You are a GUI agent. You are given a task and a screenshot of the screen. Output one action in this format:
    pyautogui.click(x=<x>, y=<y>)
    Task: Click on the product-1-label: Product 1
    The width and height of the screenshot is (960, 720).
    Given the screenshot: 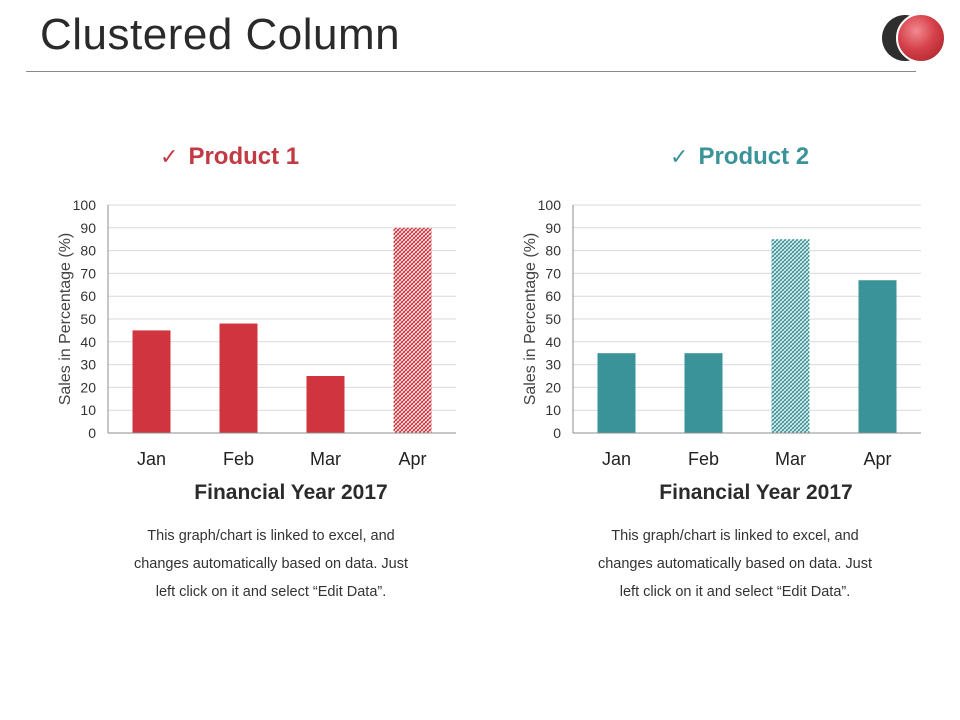 What is the action you would take?
    pyautogui.click(x=244, y=156)
    